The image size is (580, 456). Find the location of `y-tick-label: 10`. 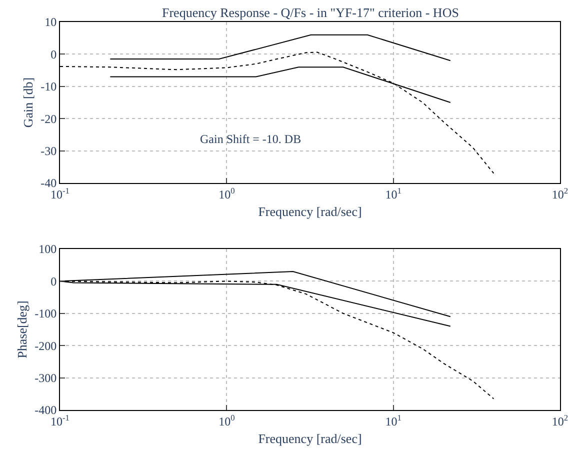

y-tick-label: 10 is located at coordinates (50, 22).